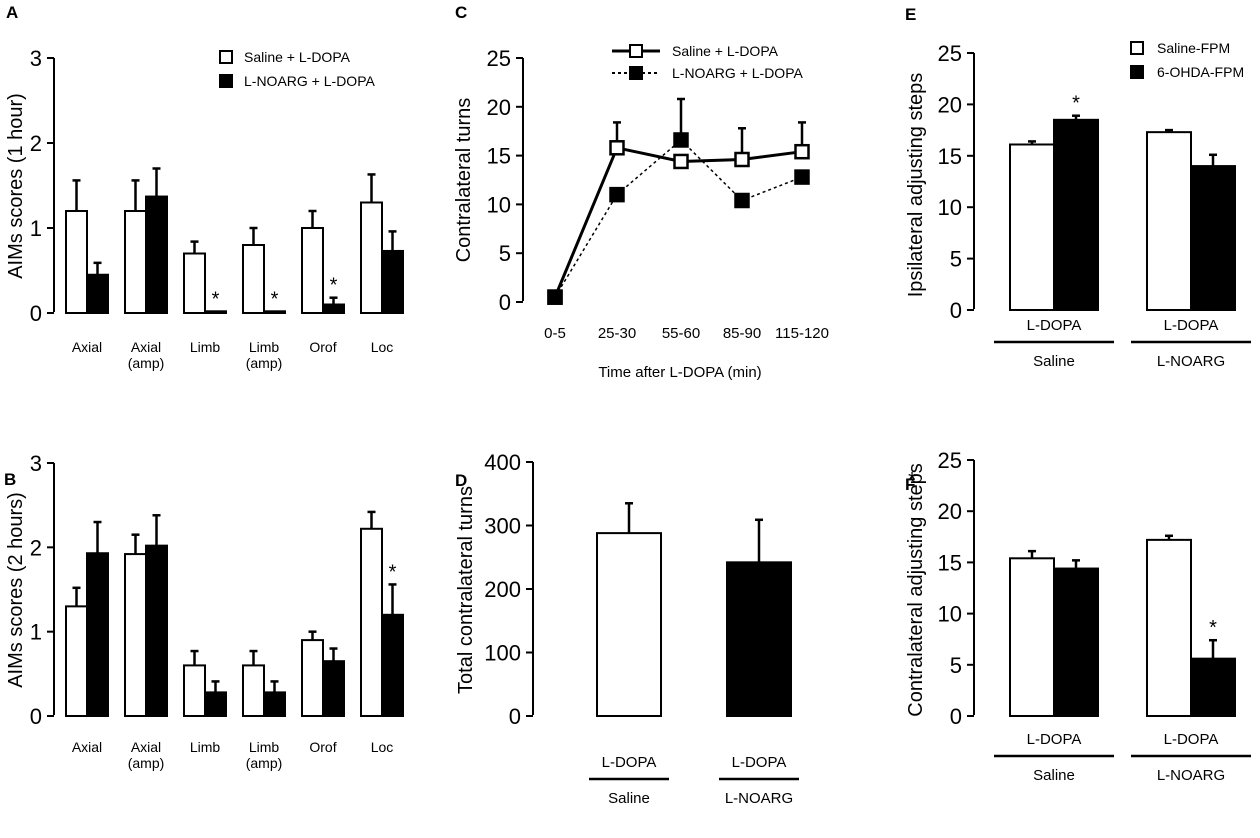  What do you see at coordinates (382, 347) in the screenshot?
I see `panel-a-x-tick-label-line: Loc` at bounding box center [382, 347].